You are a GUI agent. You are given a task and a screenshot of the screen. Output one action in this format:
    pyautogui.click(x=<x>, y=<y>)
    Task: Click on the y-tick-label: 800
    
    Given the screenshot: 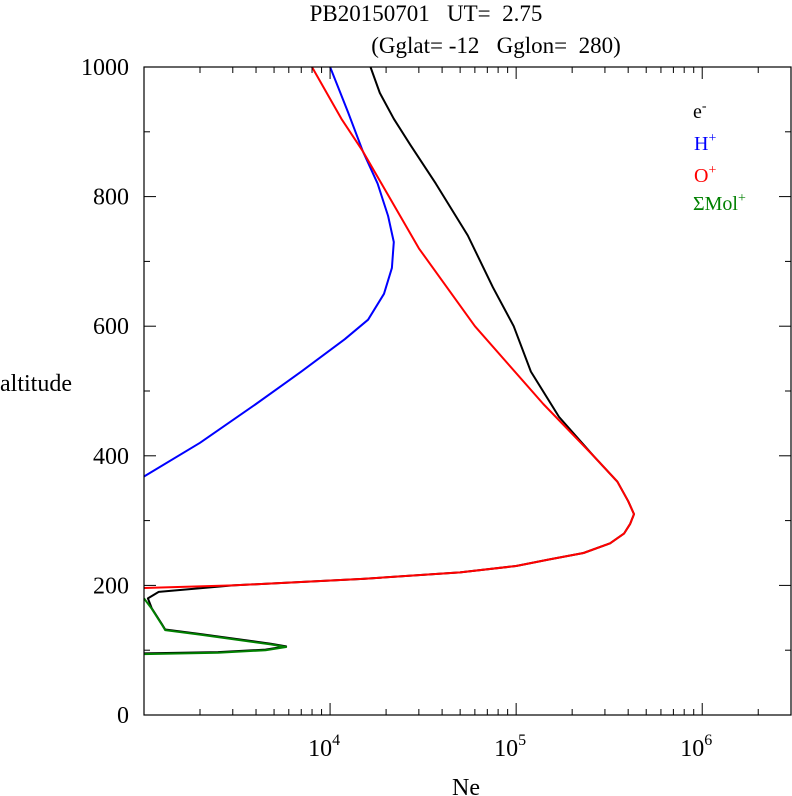 What is the action you would take?
    pyautogui.click(x=111, y=198)
    